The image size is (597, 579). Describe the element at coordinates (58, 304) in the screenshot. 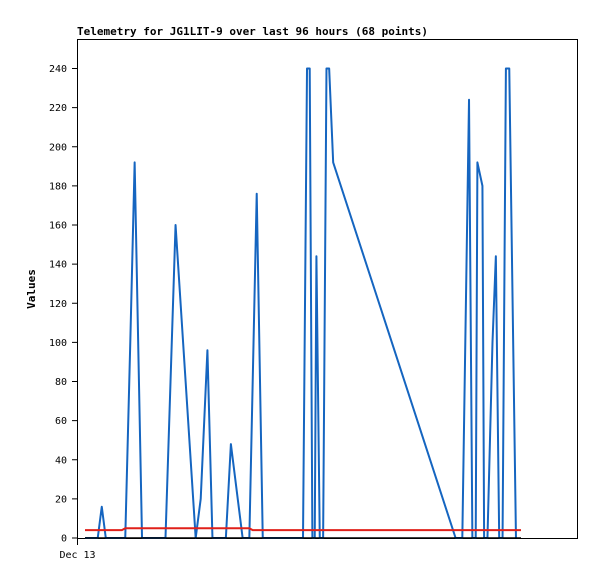

I see `y-tick-label: 120` at that location.